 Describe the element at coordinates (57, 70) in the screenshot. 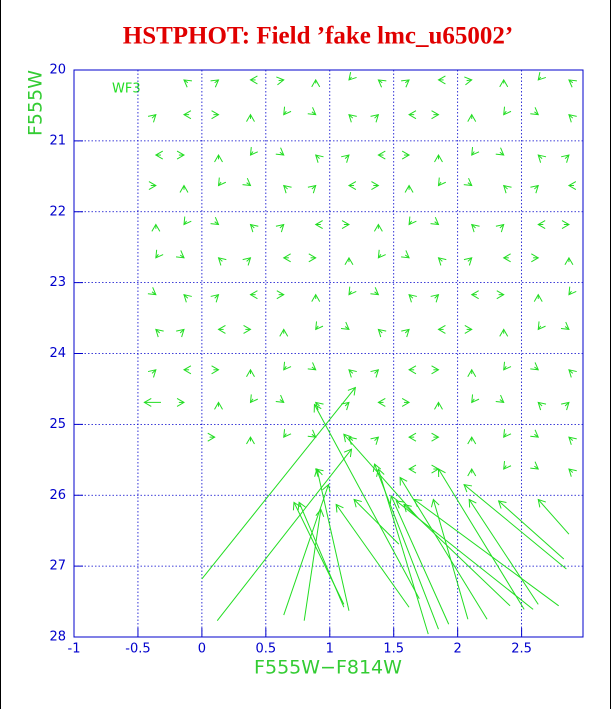

I see `y-tick-label: 20` at that location.